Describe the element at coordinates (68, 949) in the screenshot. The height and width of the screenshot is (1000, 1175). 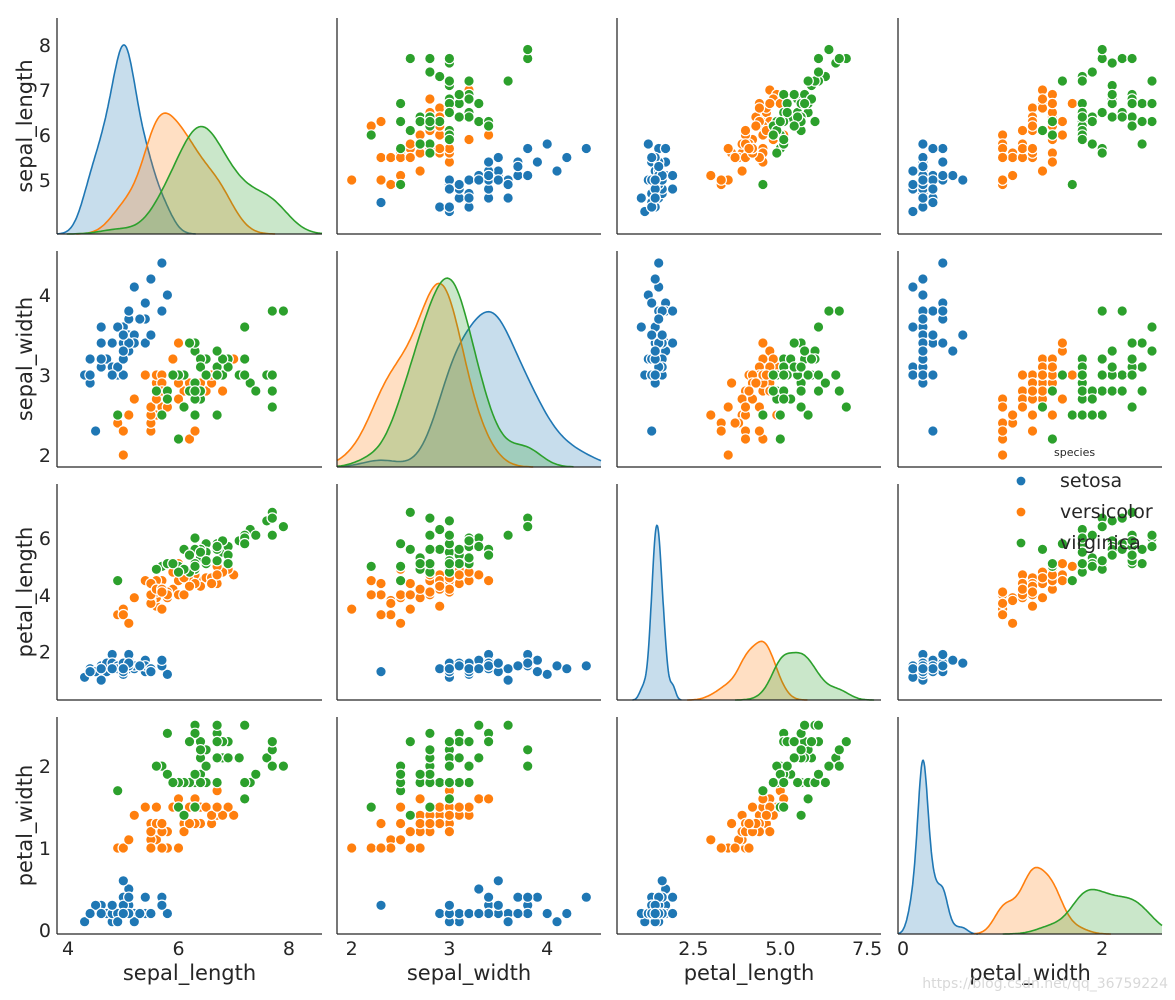
I see `x-tick-label: 4` at that location.